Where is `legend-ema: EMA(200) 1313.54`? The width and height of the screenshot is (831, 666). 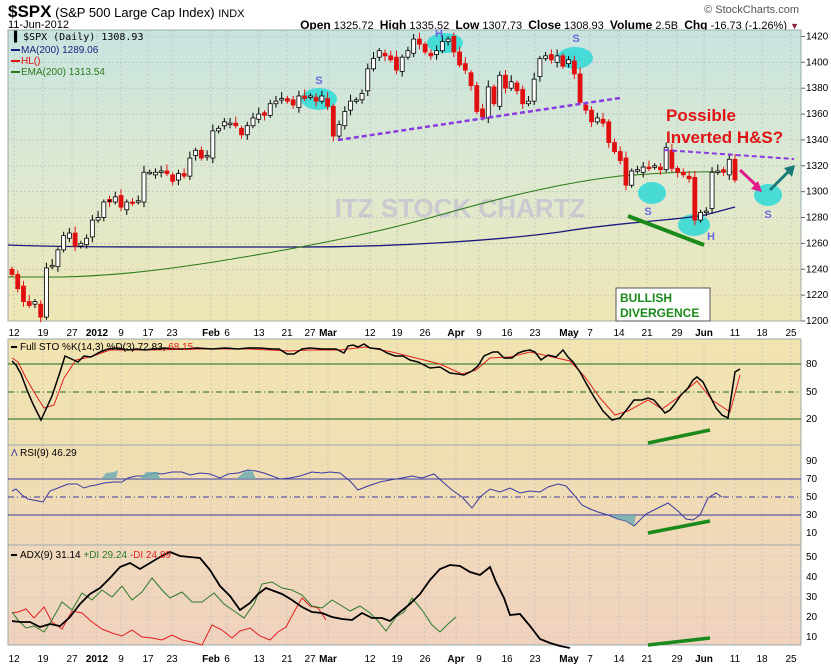
legend-ema: EMA(200) 1313.54 is located at coordinates (63, 72).